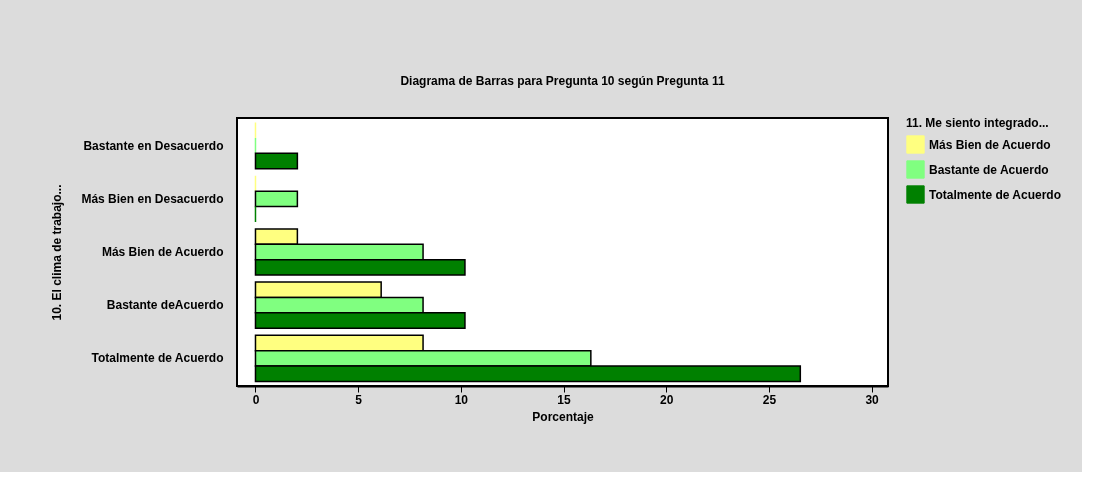 Image resolution: width=1104 pixels, height=492 pixels. Describe the element at coordinates (165, 305) in the screenshot. I see `y-tick-label: Bastante deAcuerdo` at that location.